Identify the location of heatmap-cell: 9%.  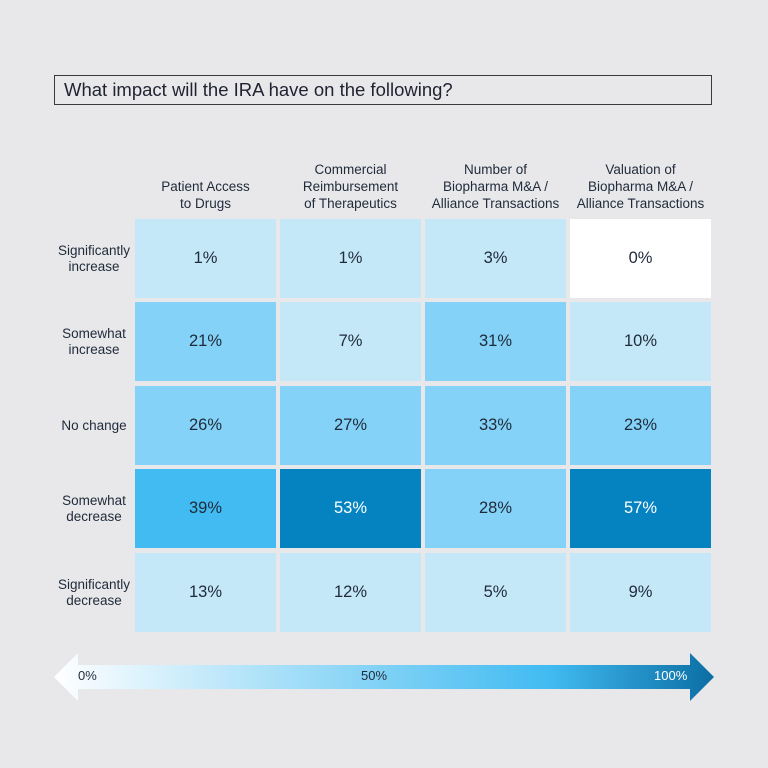
(640, 592).